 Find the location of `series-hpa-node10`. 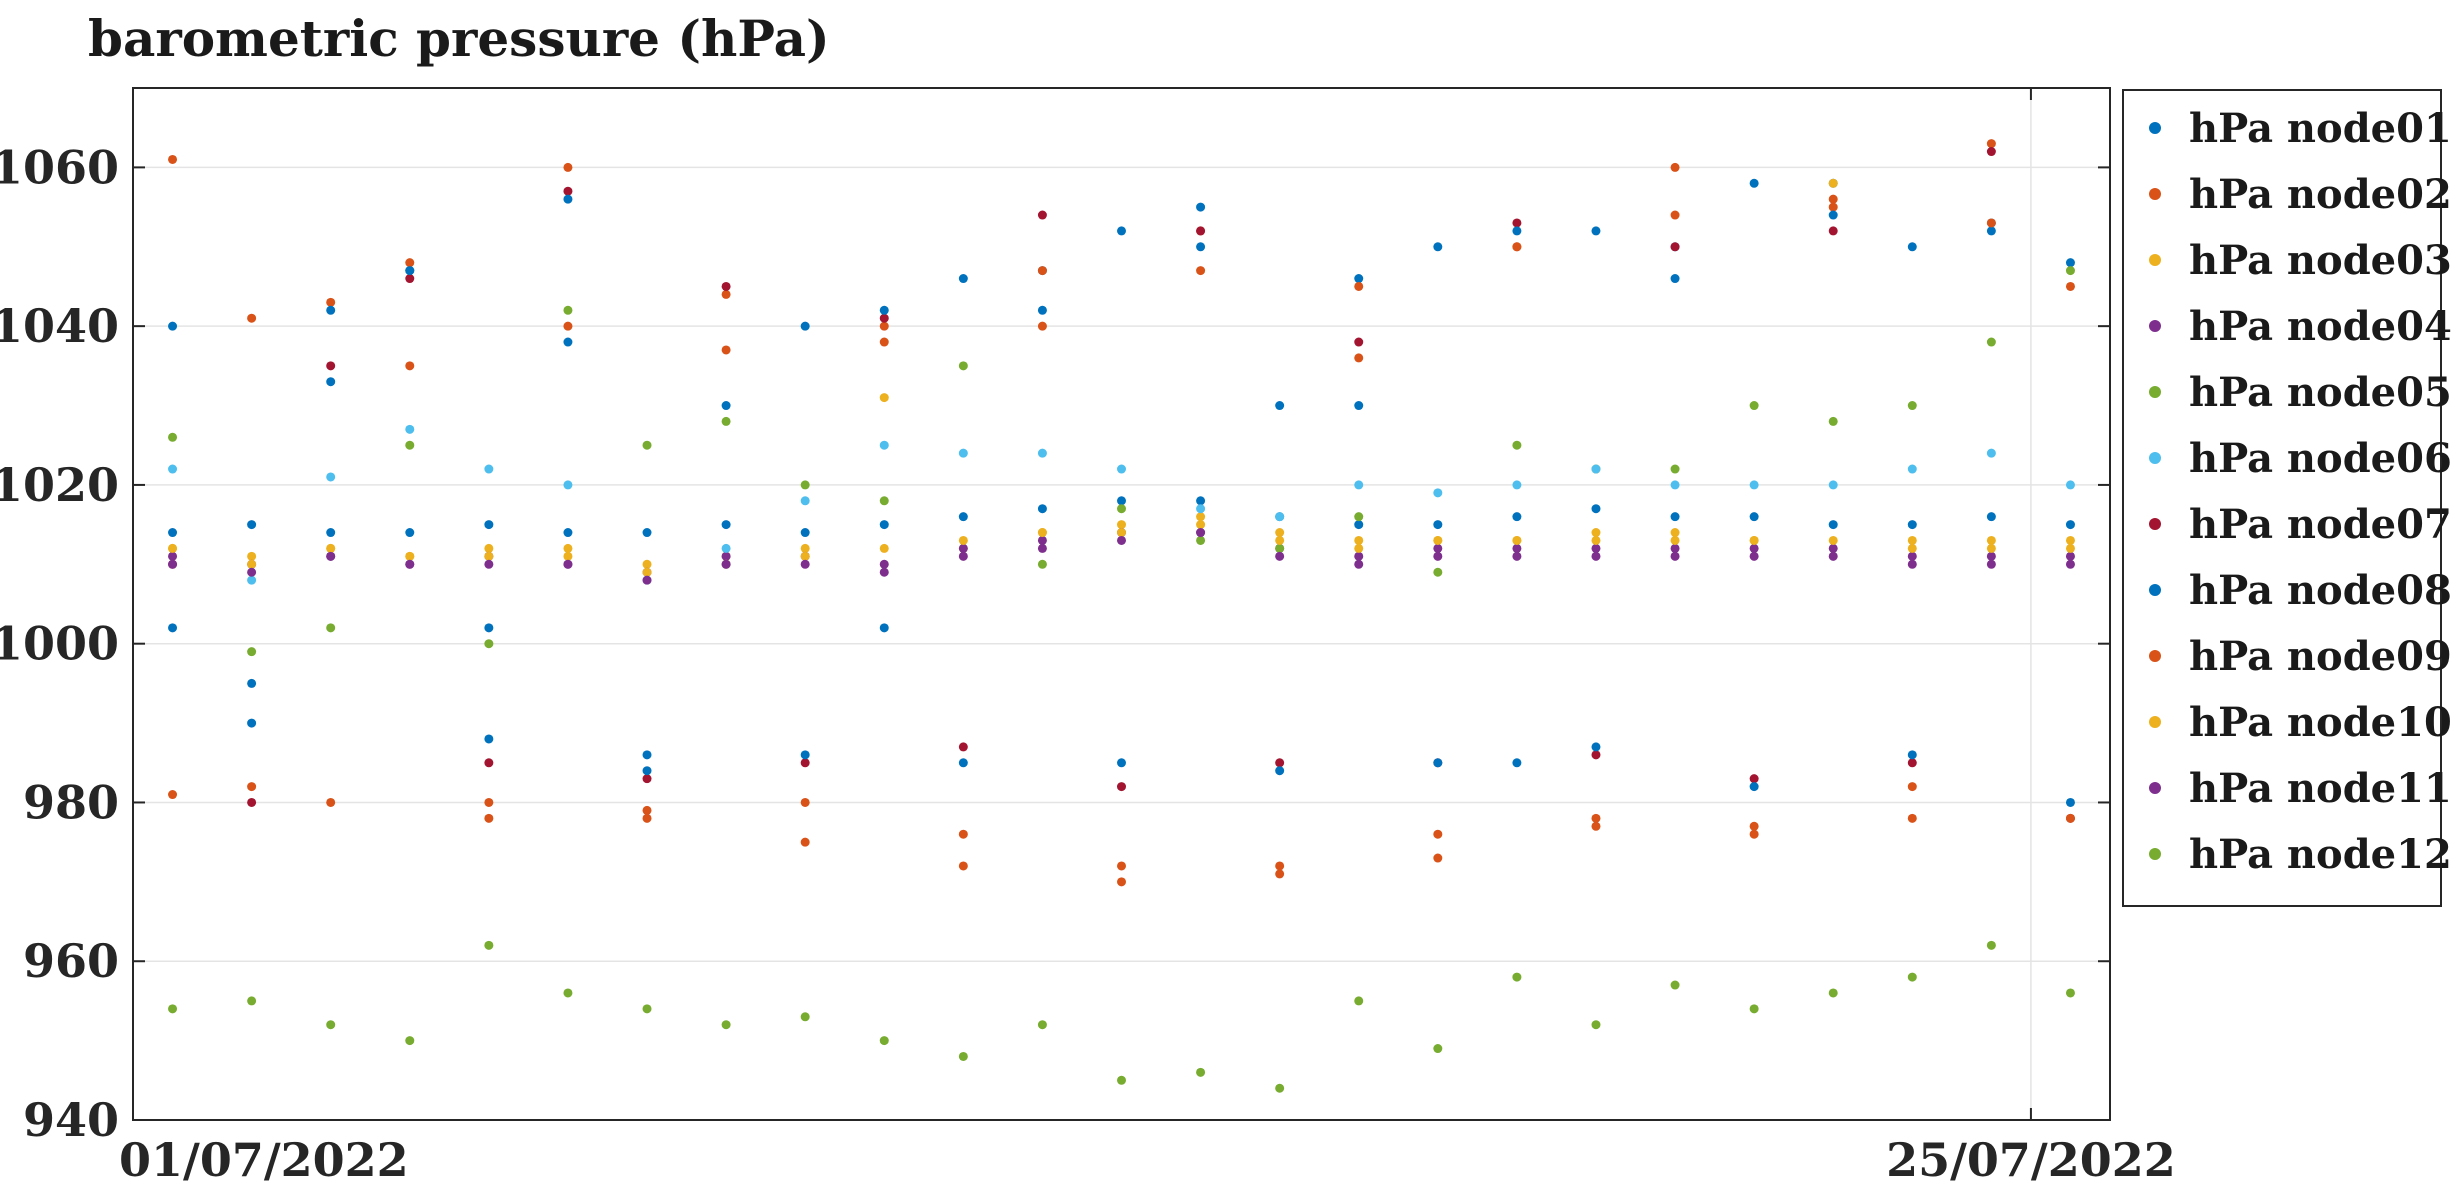

series-hpa-node10 is located at coordinates (1121, 548).